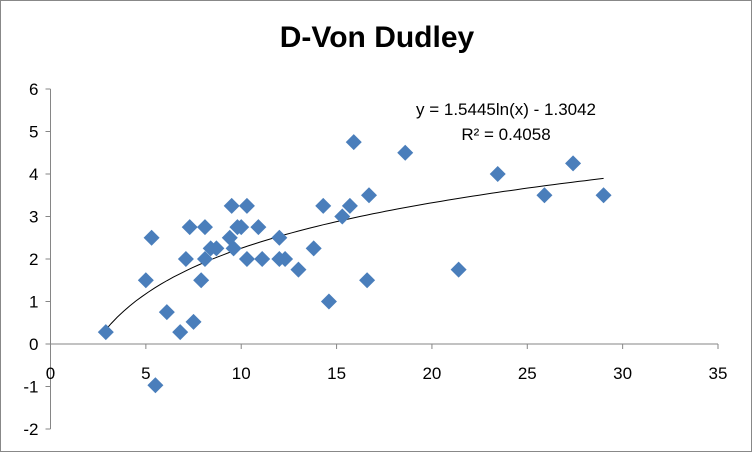  What do you see at coordinates (241, 373) in the screenshot?
I see `x-tick-label: 10` at bounding box center [241, 373].